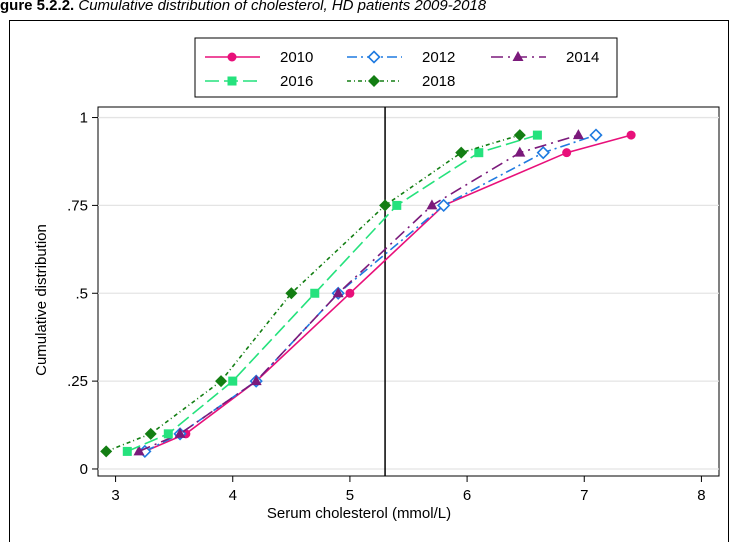 This screenshot has height=543, width=732. What do you see at coordinates (37, 7) in the screenshot?
I see `figure-caption-lead: gure 5.2.2.` at bounding box center [37, 7].